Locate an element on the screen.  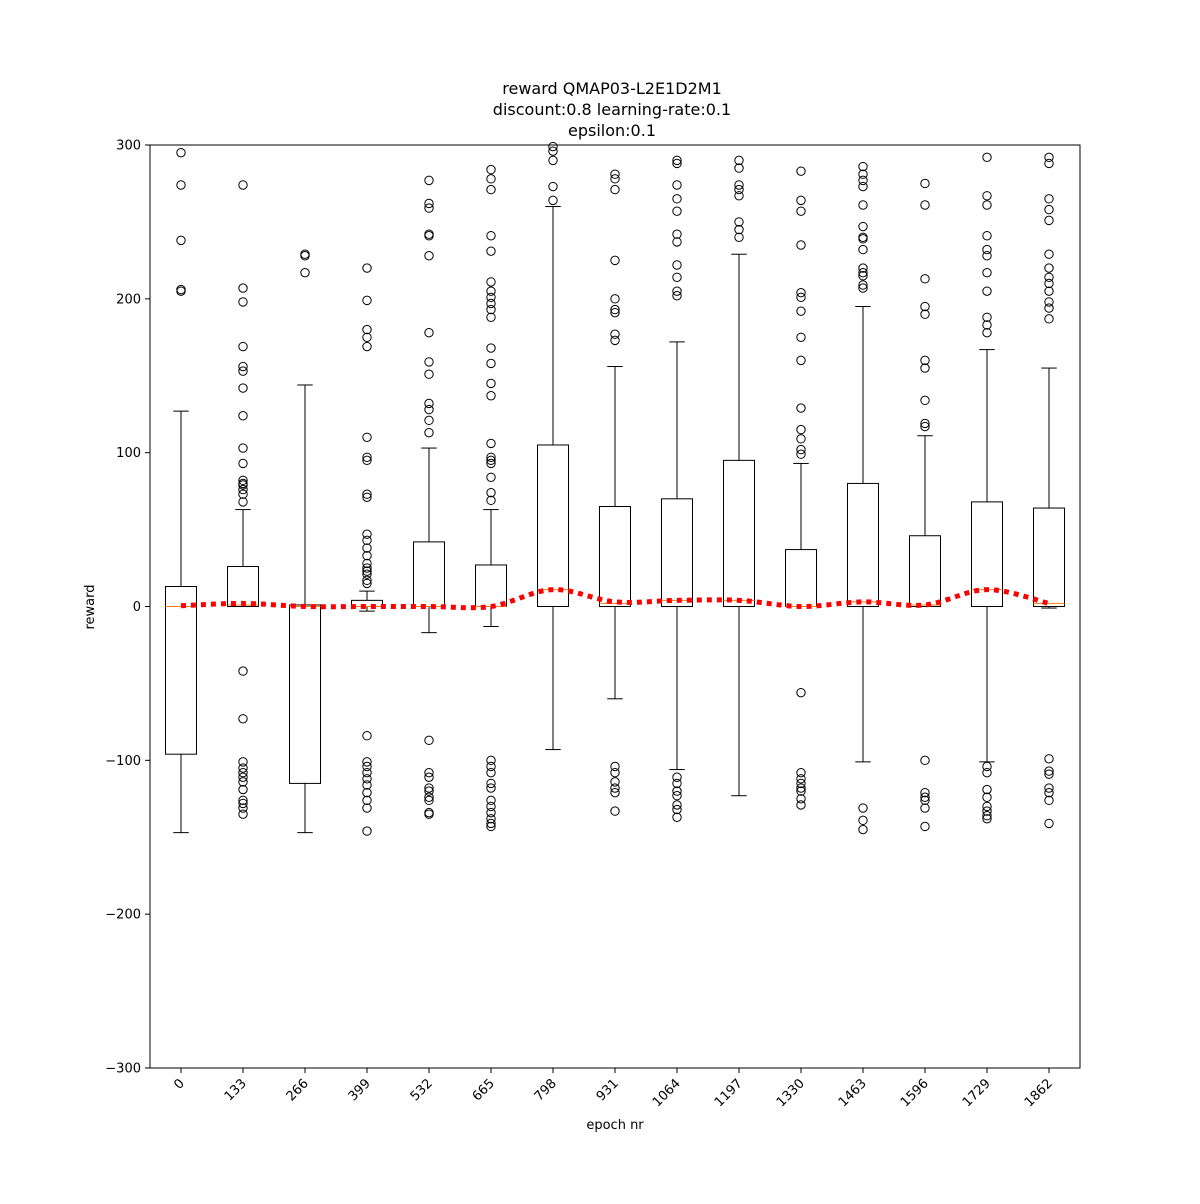
x-tick-label: 1862 is located at coordinates (1039, 1093).